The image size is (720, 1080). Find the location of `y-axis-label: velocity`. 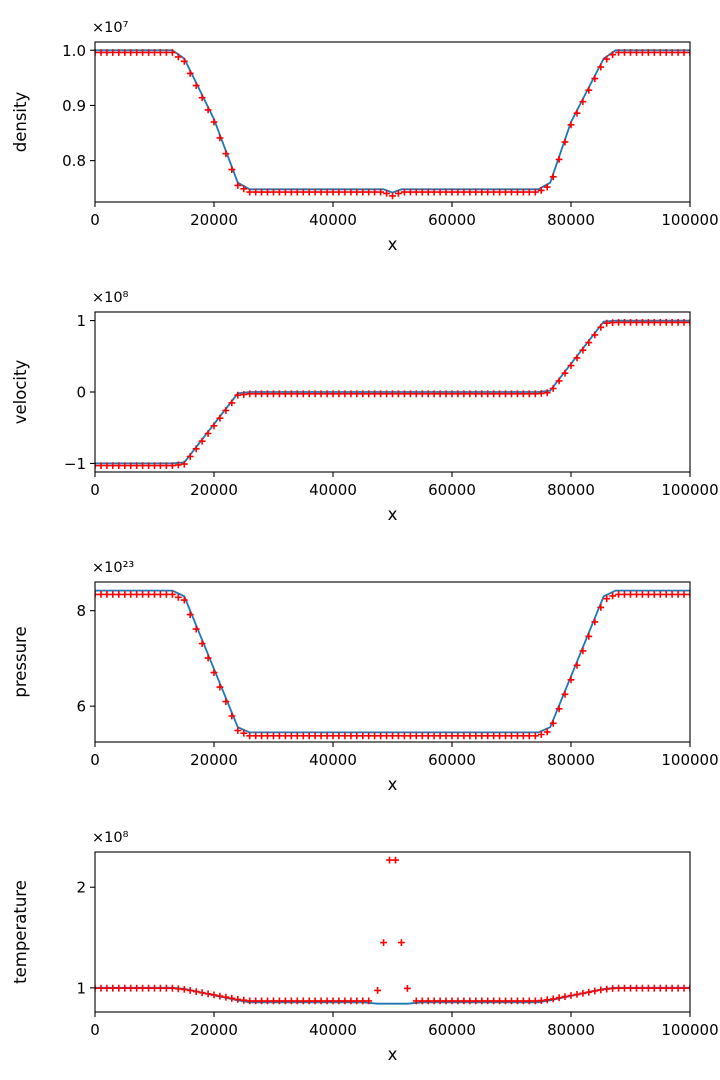

y-axis-label: velocity is located at coordinates (20, 392).